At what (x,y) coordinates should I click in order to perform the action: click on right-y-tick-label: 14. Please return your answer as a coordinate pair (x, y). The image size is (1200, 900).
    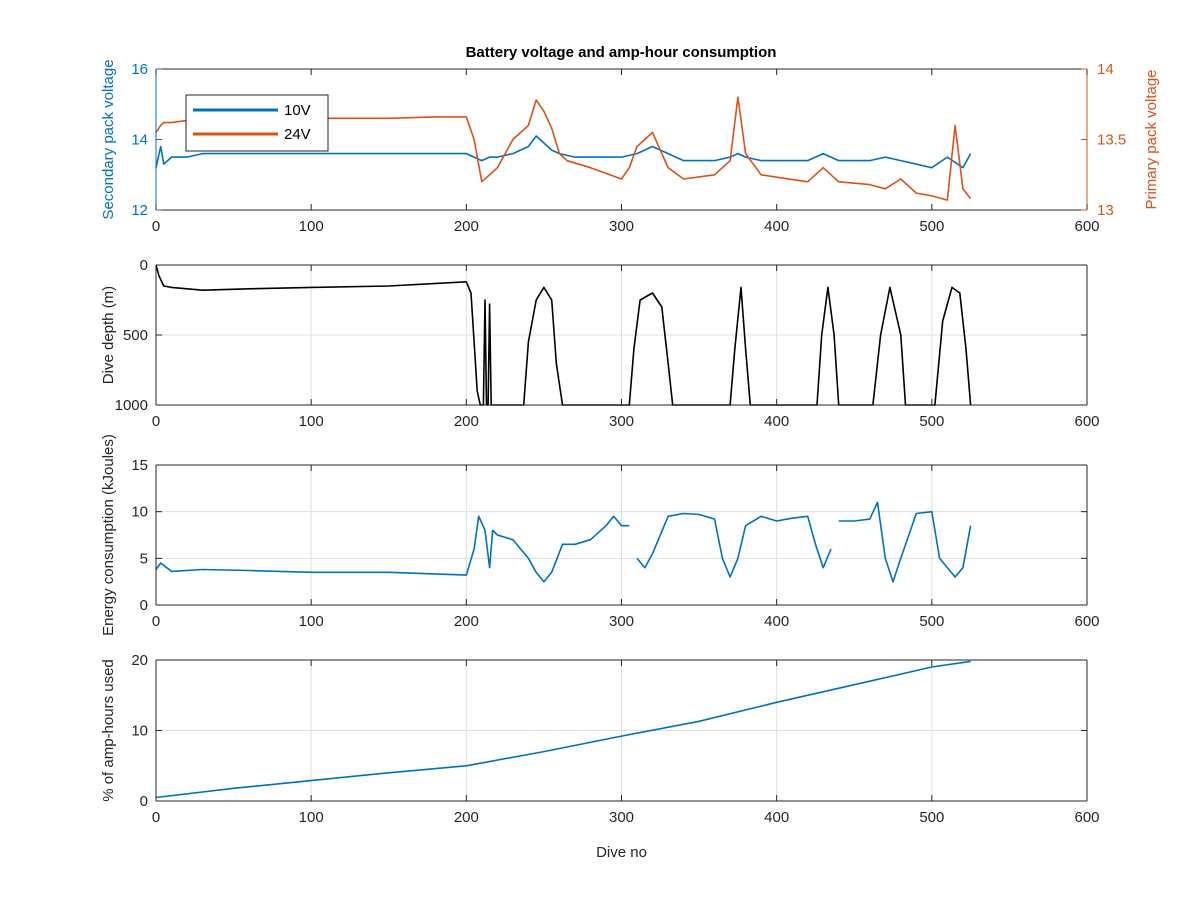
    Looking at the image, I should click on (1105, 69).